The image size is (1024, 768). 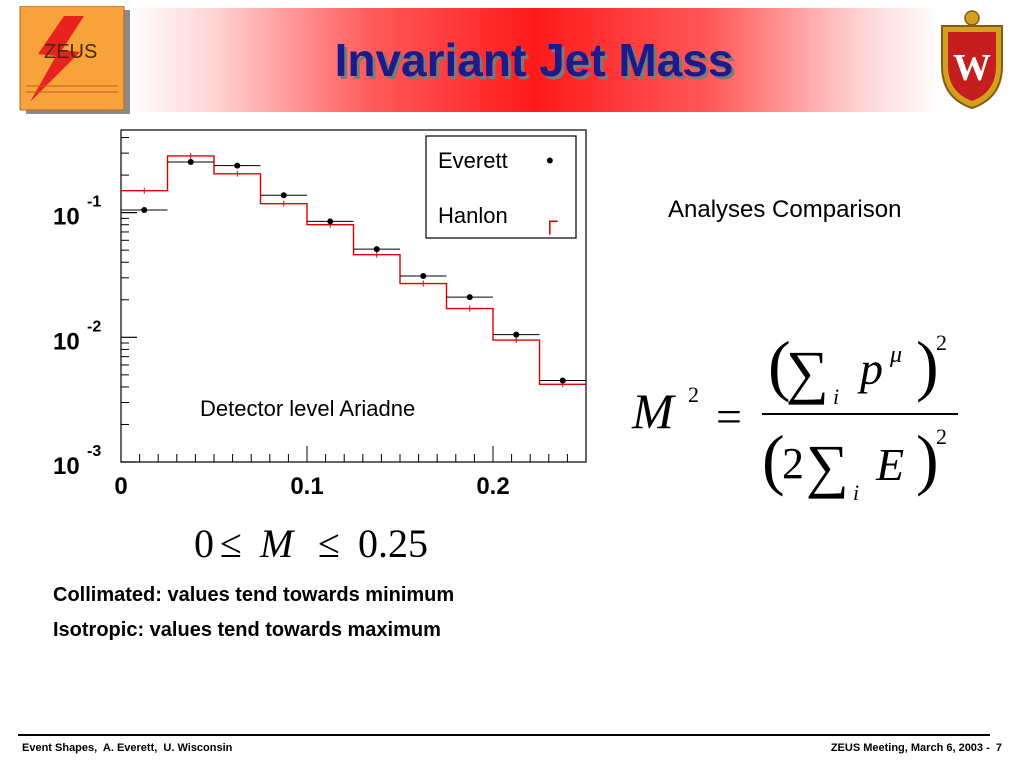 I want to click on den-right-paren: ), so click(x=927, y=459).